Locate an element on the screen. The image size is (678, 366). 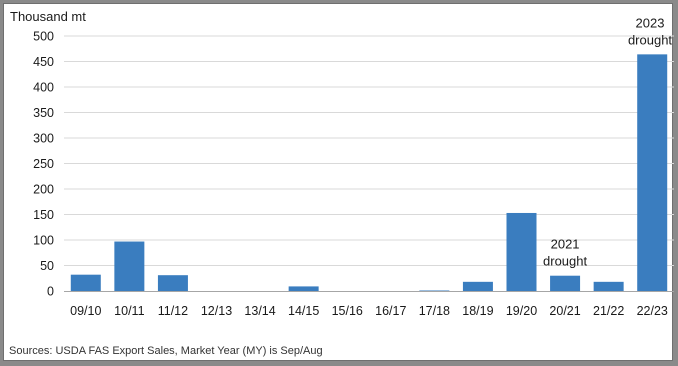
annotation-label: 2021 is located at coordinates (565, 244).